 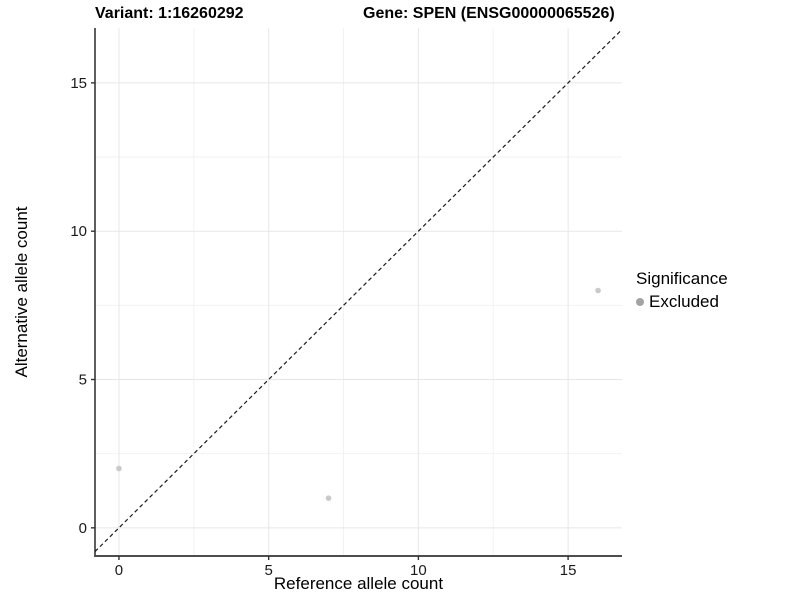 What do you see at coordinates (268, 570) in the screenshot?
I see `x-tick-label: 5` at bounding box center [268, 570].